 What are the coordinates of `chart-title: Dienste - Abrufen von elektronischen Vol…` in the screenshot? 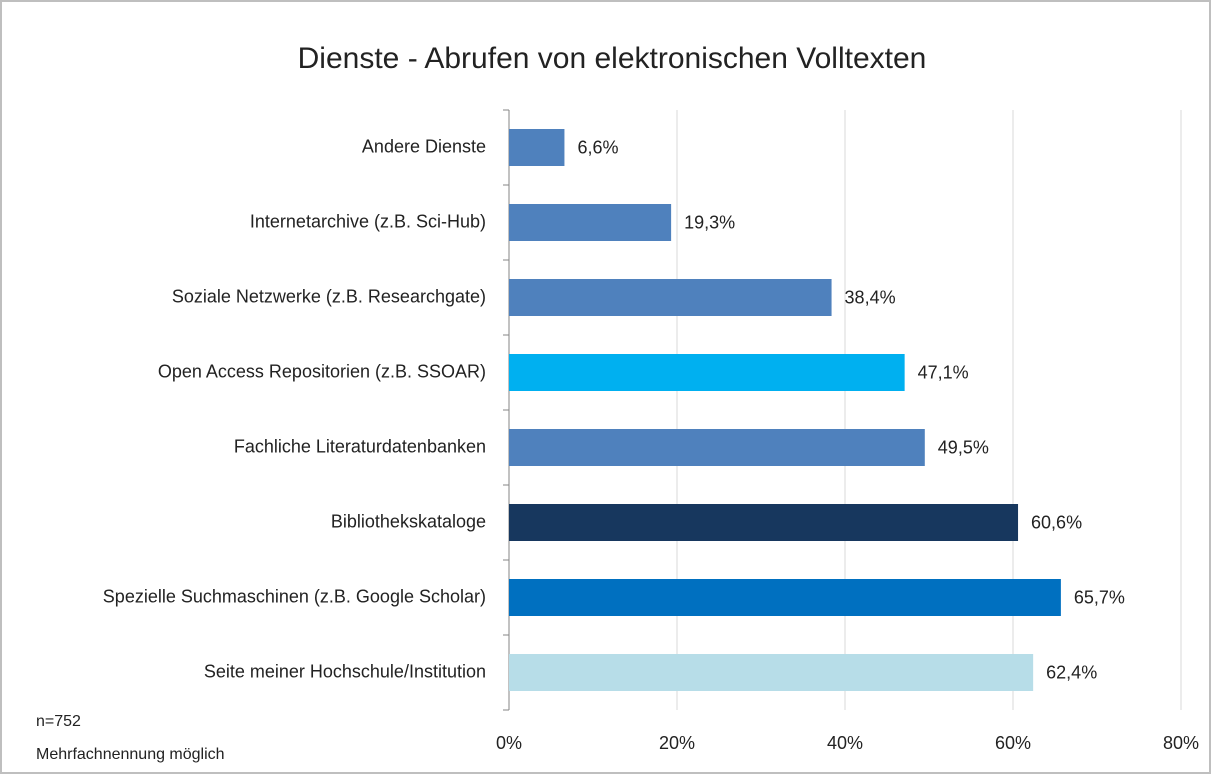 It's located at (612, 58).